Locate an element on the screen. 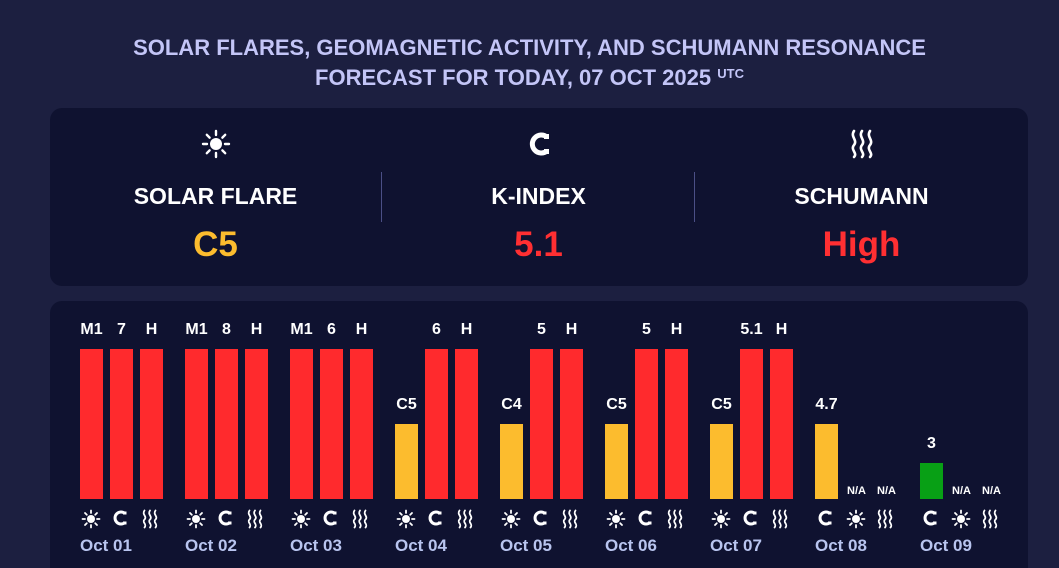 The width and height of the screenshot is (1059, 568). date-label: Oct 06 is located at coordinates (631, 545).